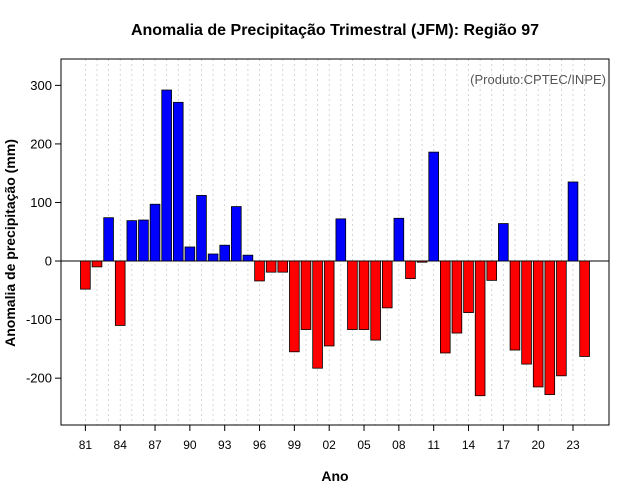 Image resolution: width=640 pixels, height=500 pixels. What do you see at coordinates (190, 254) in the screenshot?
I see `bar-1990` at bounding box center [190, 254].